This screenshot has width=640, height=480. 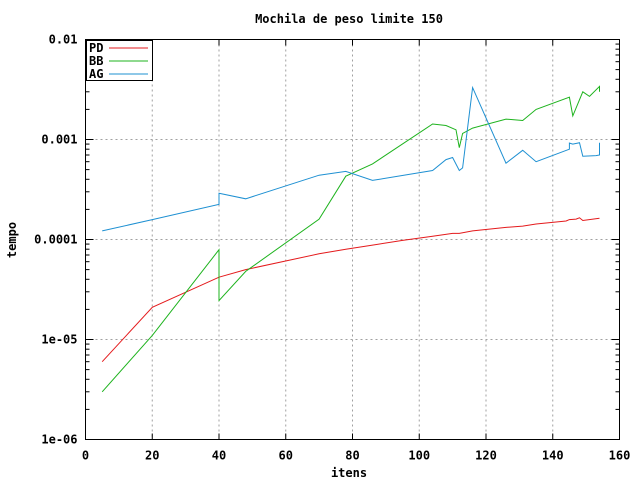 What do you see at coordinates (59, 340) in the screenshot?
I see `y-tick-label: 1e-05` at bounding box center [59, 340].